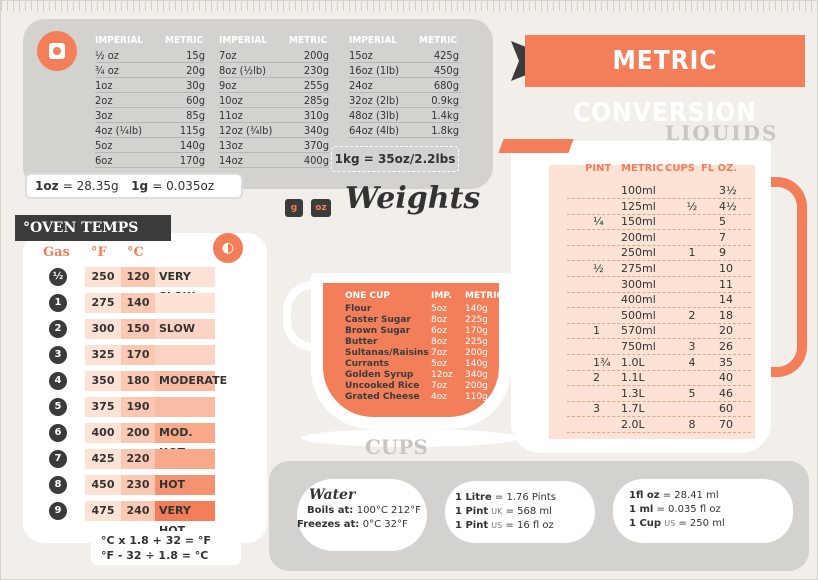 The image size is (818, 580). Describe the element at coordinates (692, 253) in the screenshot. I see `jug-cups: 1` at that location.